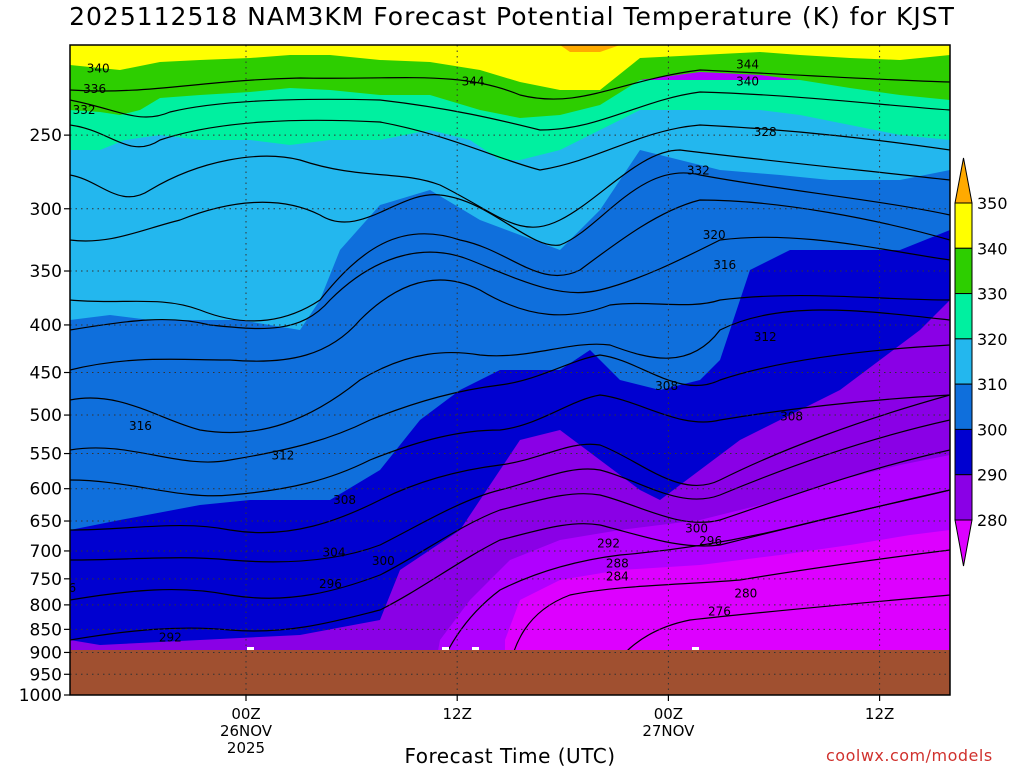 Image resolution: width=1024 pixels, height=768 pixels. What do you see at coordinates (992, 203) in the screenshot?
I see `colorbar-tick-label: 350` at bounding box center [992, 203].